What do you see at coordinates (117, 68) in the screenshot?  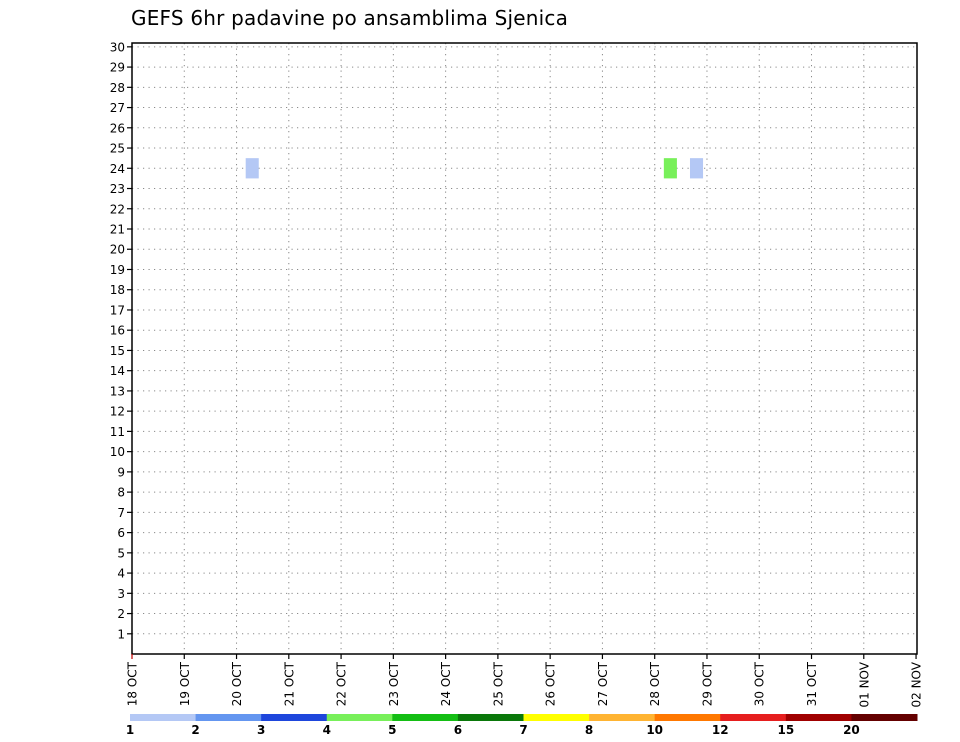 I see `y-tick-label: 29` at bounding box center [117, 68].